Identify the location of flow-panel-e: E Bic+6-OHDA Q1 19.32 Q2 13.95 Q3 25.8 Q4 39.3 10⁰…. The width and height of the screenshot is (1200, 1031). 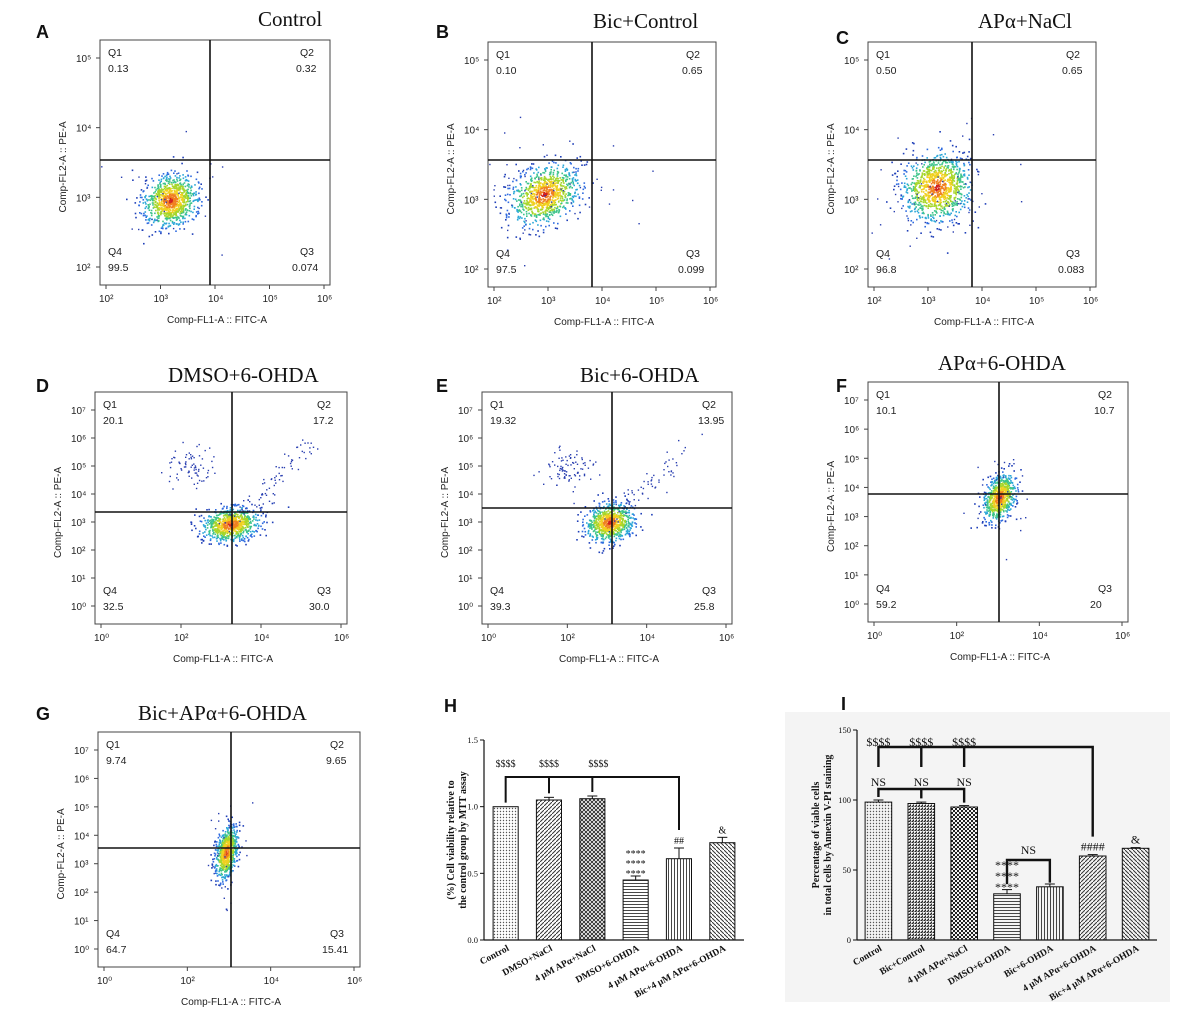
(600, 510).